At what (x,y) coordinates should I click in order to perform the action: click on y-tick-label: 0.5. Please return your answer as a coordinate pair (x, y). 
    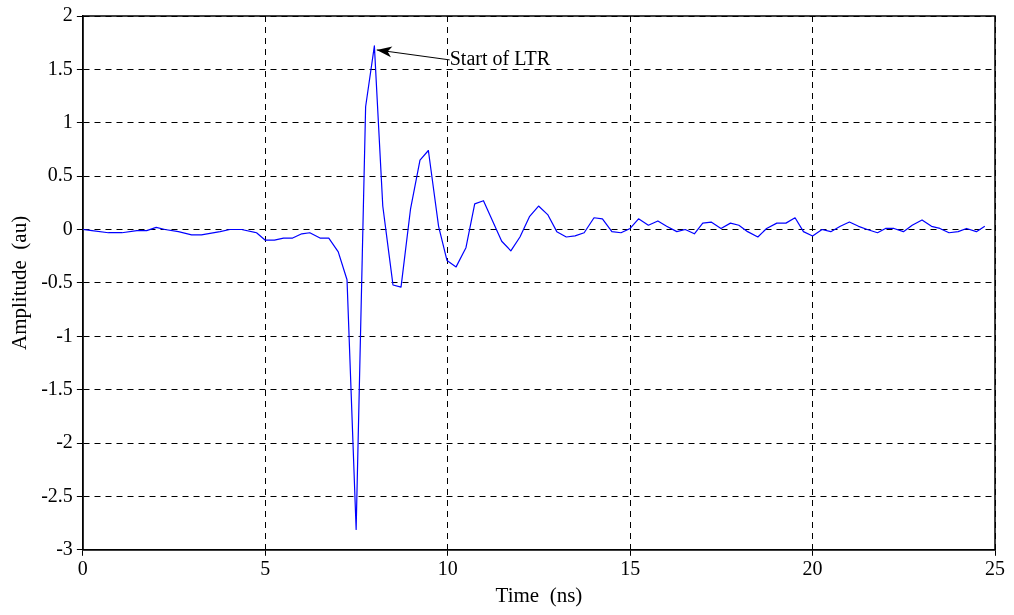
    Looking at the image, I should click on (60, 174).